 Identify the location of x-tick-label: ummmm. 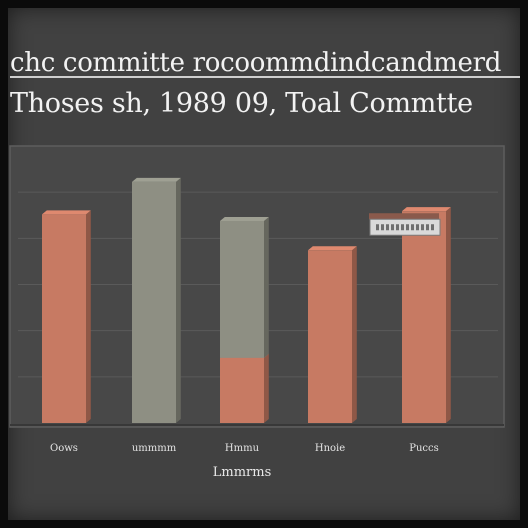
(154, 448).